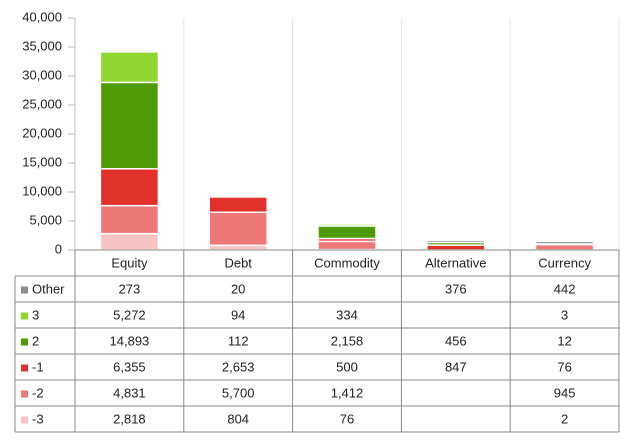 This screenshot has height=448, width=620. Describe the element at coordinates (456, 366) in the screenshot. I see `table-cell: 847` at that location.